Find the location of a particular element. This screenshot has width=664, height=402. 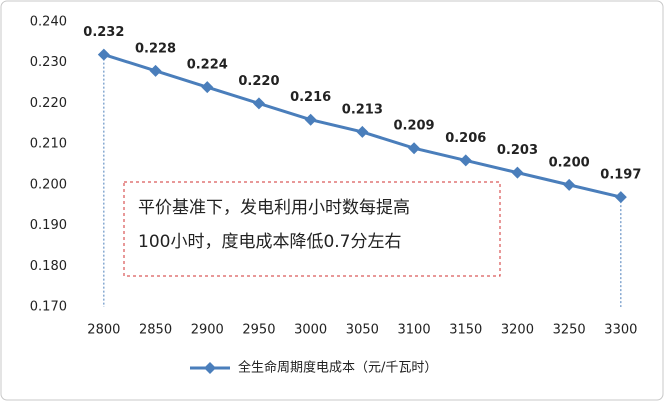

x-tick-label: 3300 is located at coordinates (620, 330).